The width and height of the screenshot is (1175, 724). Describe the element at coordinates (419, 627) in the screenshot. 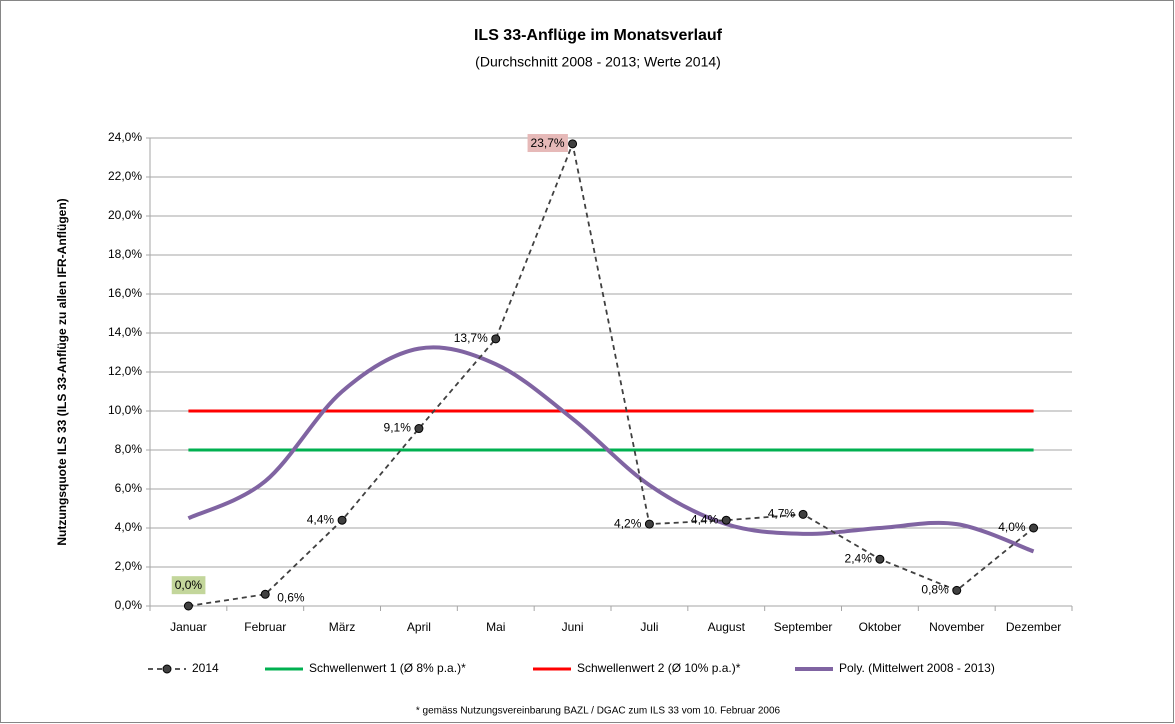

I see `x-tick-label: April` at that location.